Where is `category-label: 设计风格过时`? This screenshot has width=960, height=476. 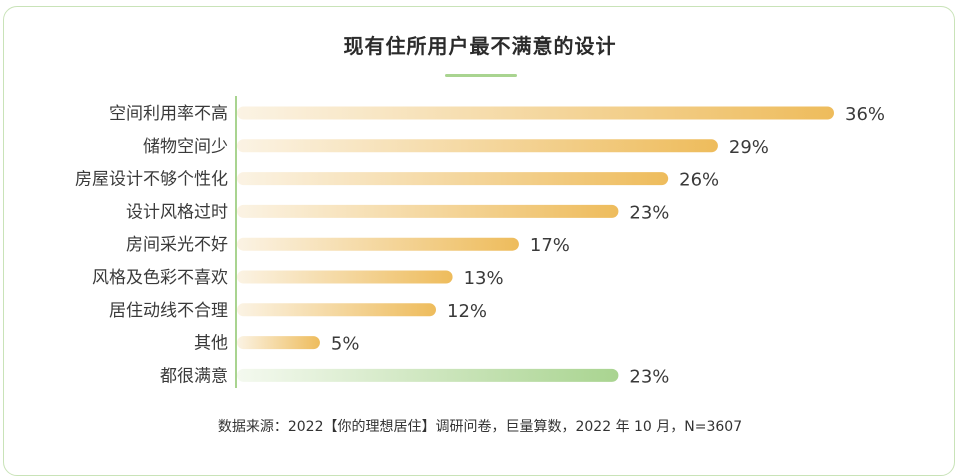
category-label: 设计风格过时 is located at coordinates (177, 212).